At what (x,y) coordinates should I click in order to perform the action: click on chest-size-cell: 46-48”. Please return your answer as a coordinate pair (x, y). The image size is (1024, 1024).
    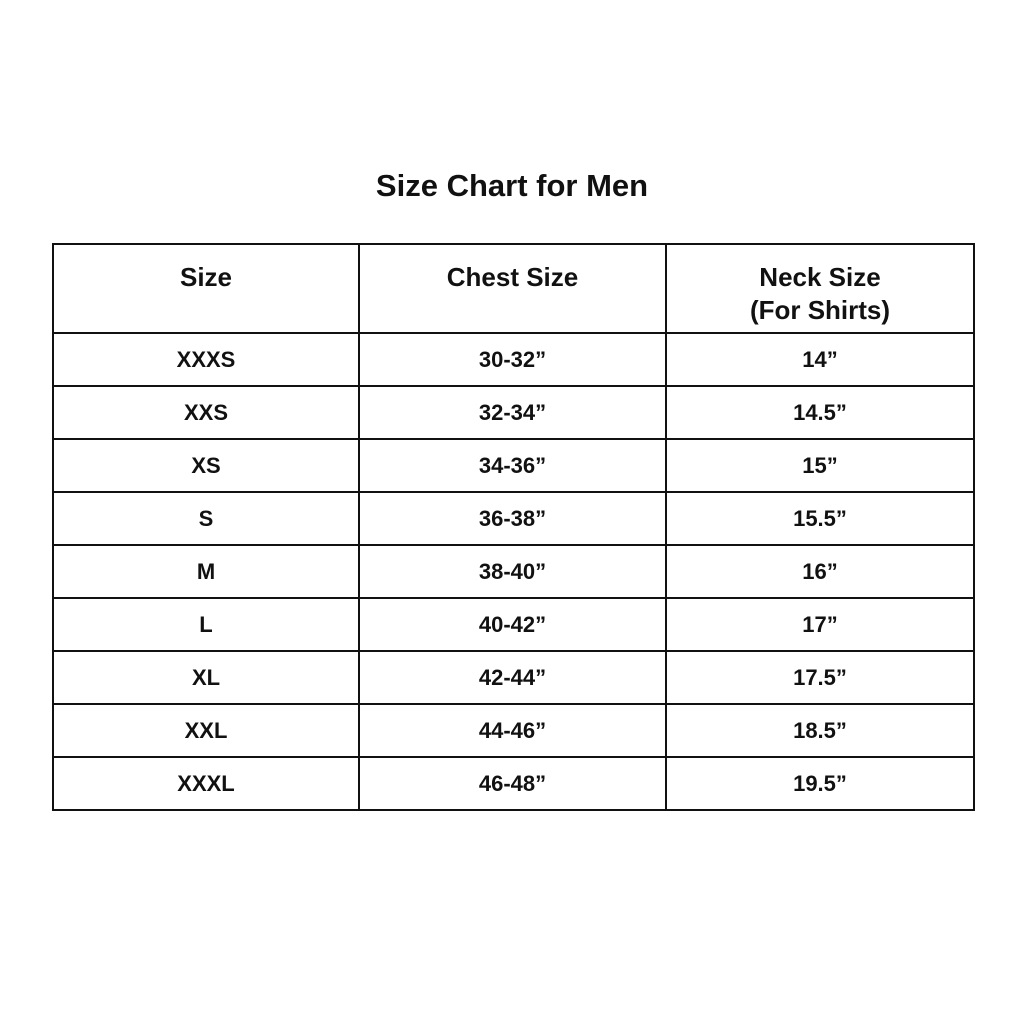
    Looking at the image, I should click on (512, 783).